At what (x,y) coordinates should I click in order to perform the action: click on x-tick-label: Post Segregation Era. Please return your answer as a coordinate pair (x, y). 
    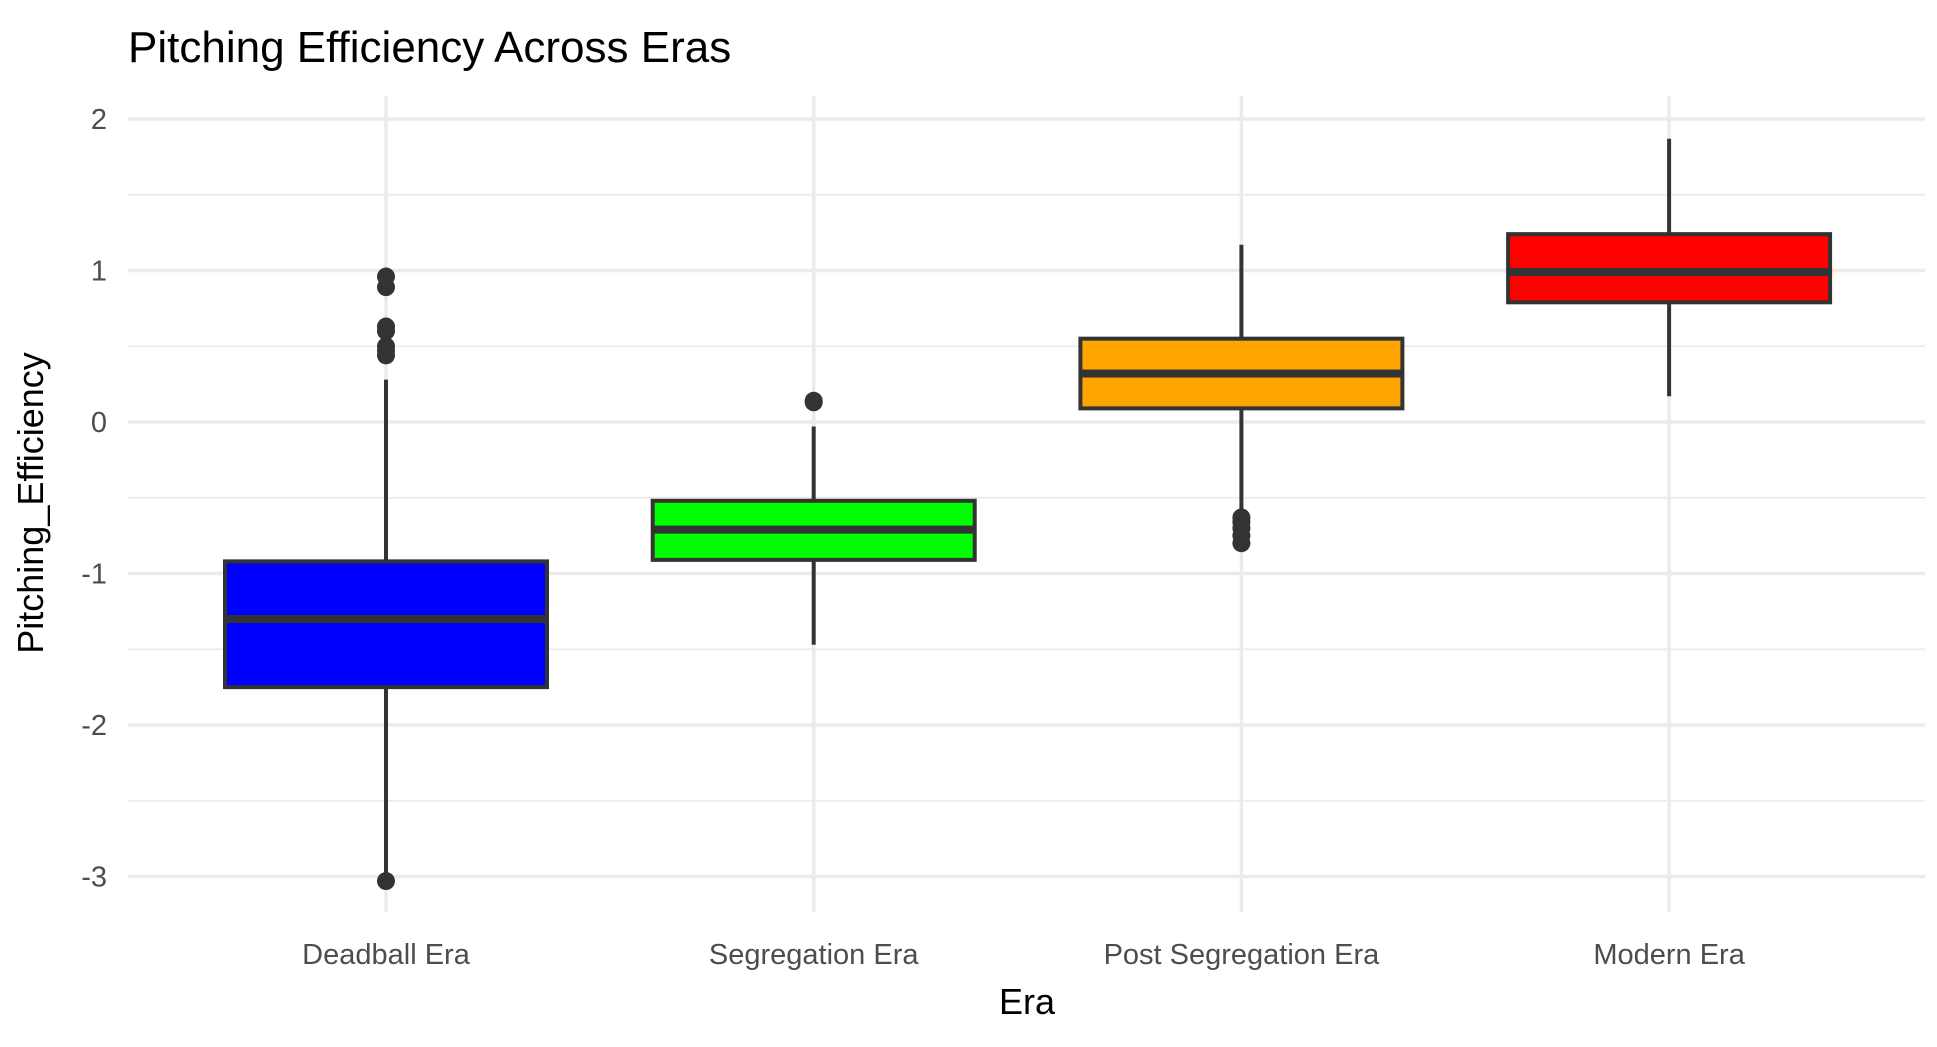
    Looking at the image, I should click on (1242, 955).